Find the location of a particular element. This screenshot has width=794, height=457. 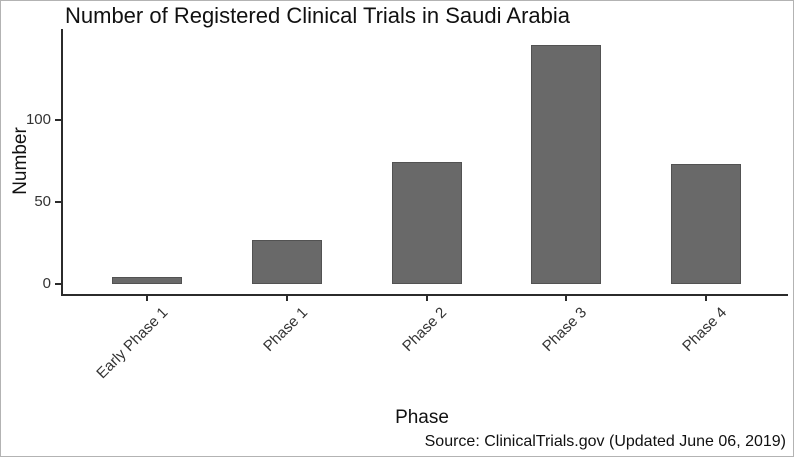

y-axis-line is located at coordinates (61, 162).